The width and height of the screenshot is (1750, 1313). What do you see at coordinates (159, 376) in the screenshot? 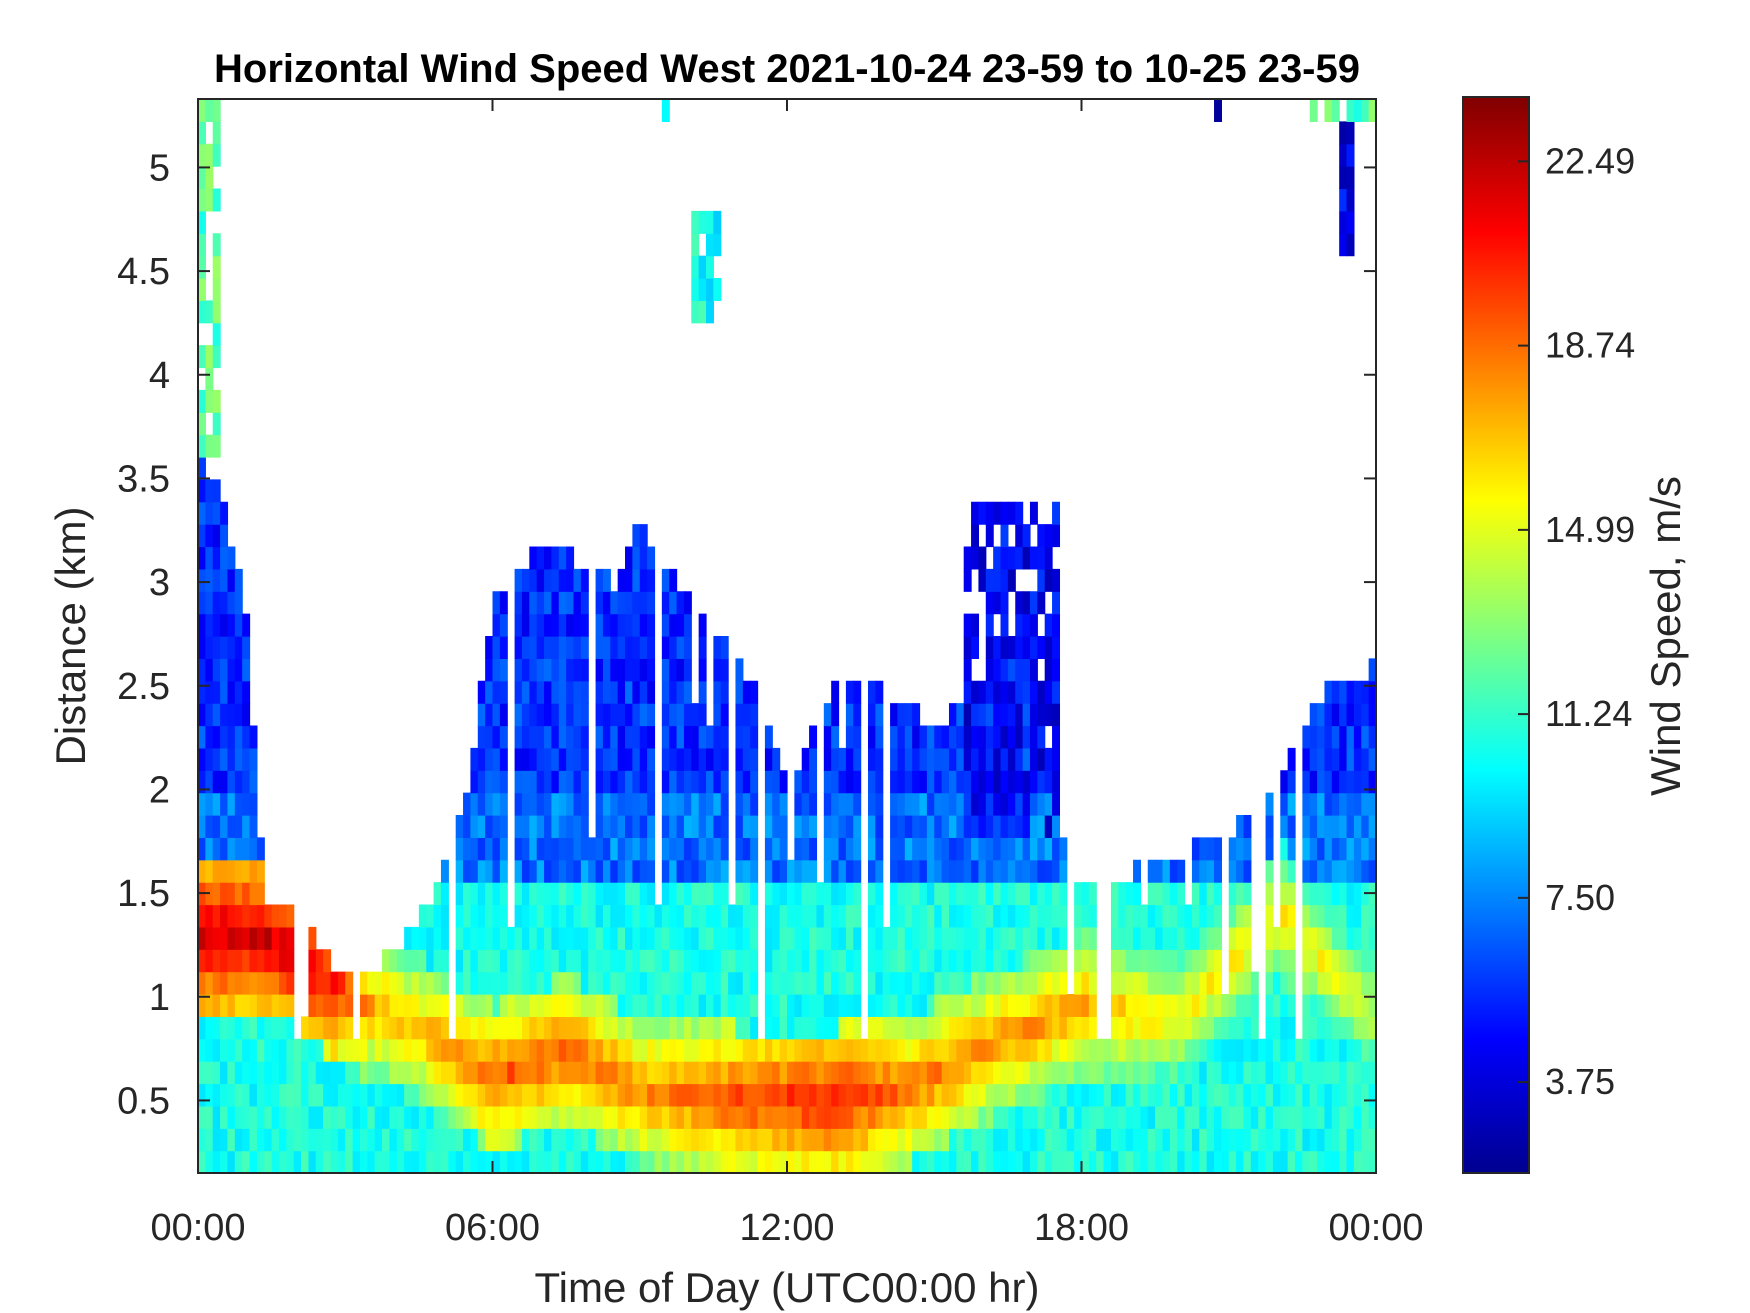
I see `y-tick-label: 4` at bounding box center [159, 376].